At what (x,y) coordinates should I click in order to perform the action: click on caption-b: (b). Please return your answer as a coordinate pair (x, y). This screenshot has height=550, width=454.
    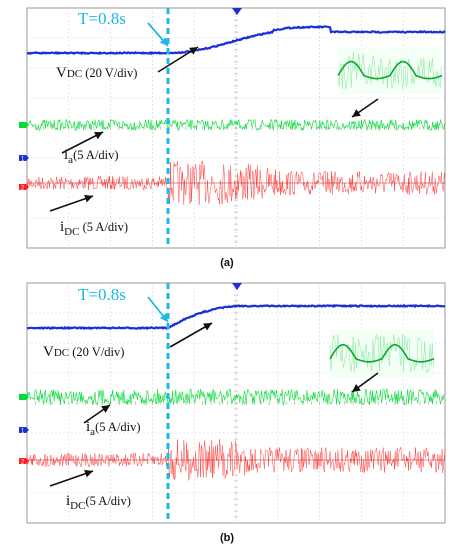
    Looking at the image, I should click on (227, 538).